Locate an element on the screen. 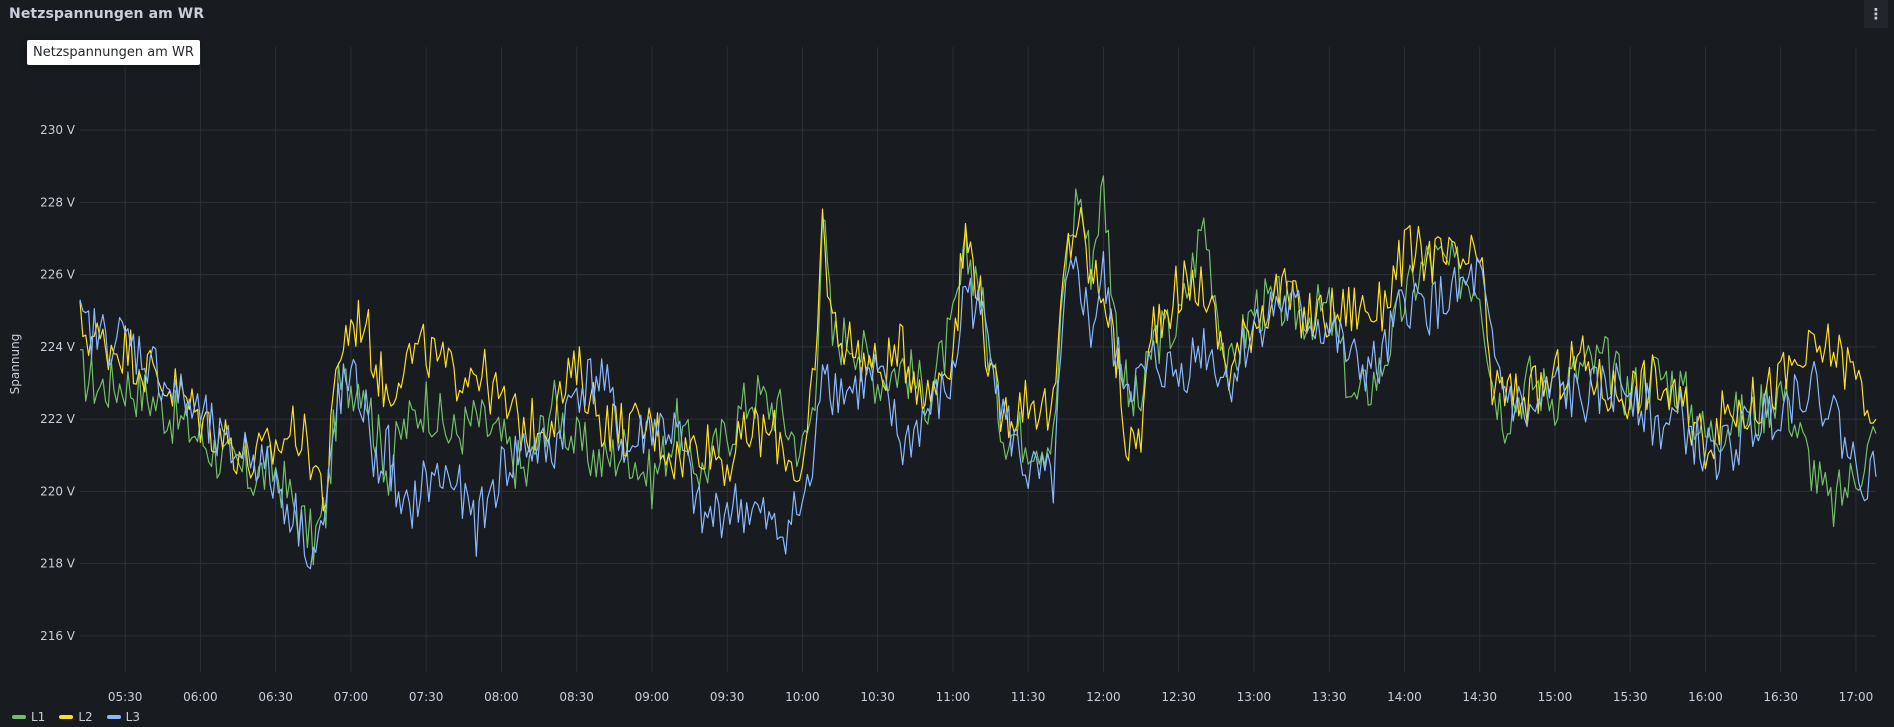 Image resolution: width=1894 pixels, height=727 pixels. legend-item-l3: L3 is located at coordinates (123, 717).